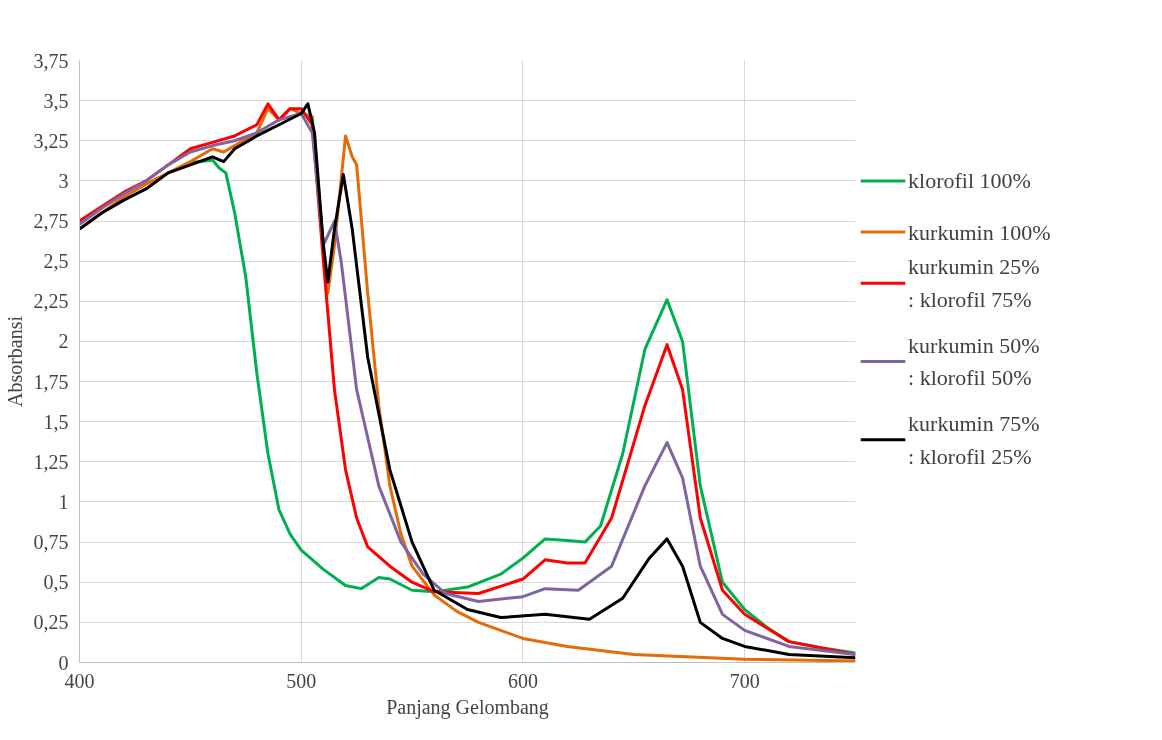  Describe the element at coordinates (56, 582) in the screenshot. I see `y-tick-label: 0,5` at that location.